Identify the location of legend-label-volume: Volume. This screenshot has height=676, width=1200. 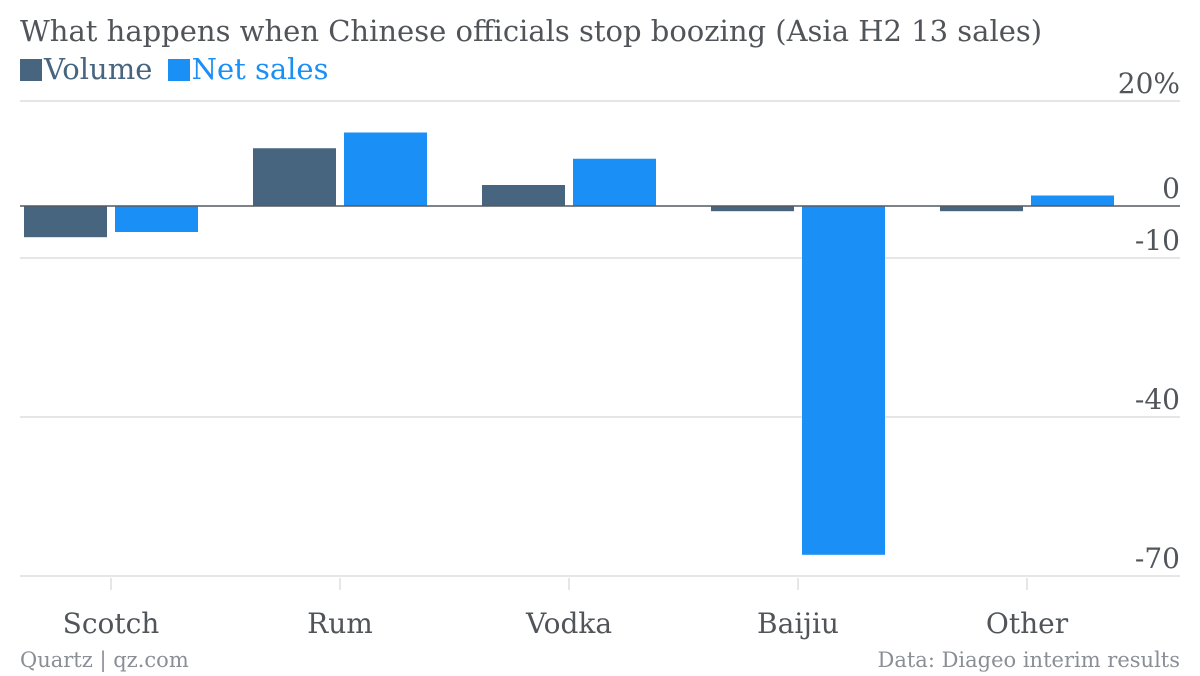
(98, 69).